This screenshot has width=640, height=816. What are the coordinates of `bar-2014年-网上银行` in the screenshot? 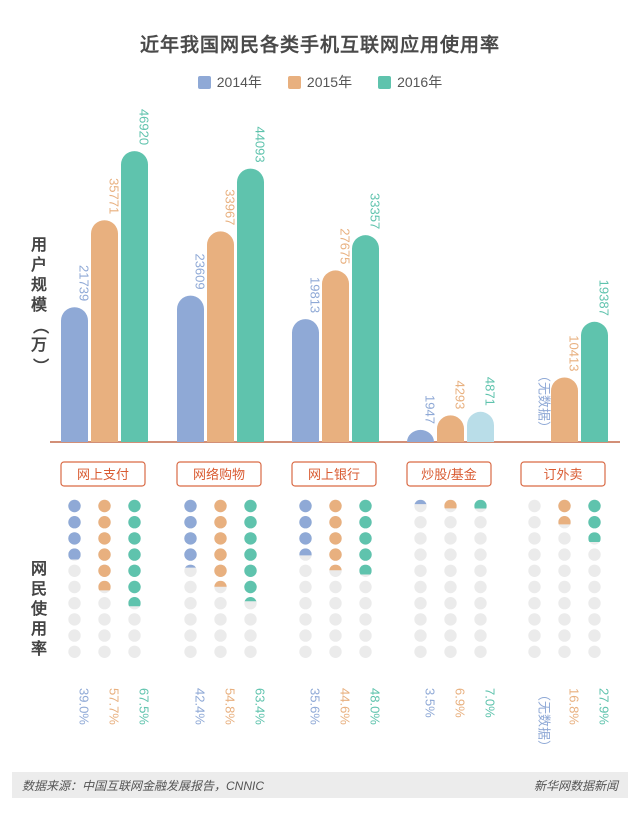 It's located at (305, 380).